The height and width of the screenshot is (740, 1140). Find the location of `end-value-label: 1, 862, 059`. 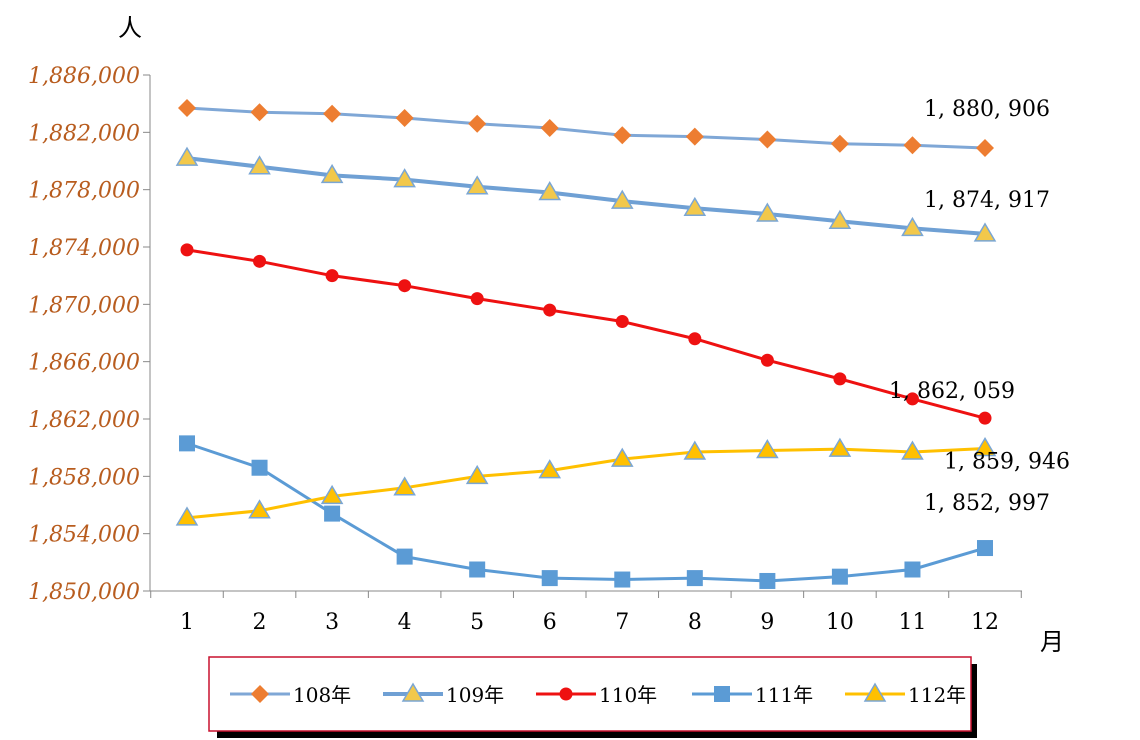

end-value-label: 1, 862, 059 is located at coordinates (952, 391).